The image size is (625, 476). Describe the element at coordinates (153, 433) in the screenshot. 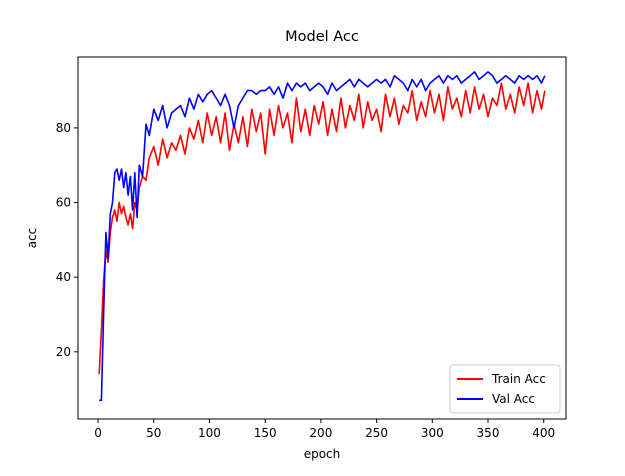

I see `x-tick-label: 50` at that location.